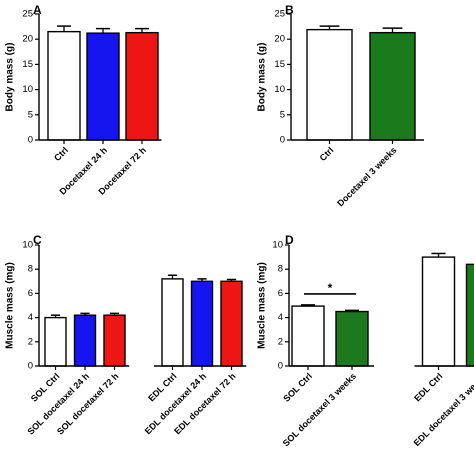  What do you see at coordinates (443, 409) in the screenshot?
I see `x-tick-label: EDL docetaxel 3 weeks` at bounding box center [443, 409].